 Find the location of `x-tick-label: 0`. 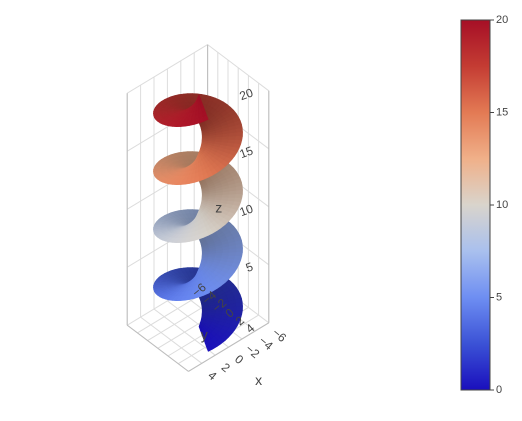

x-tick-label: 0 is located at coordinates (239, 359).